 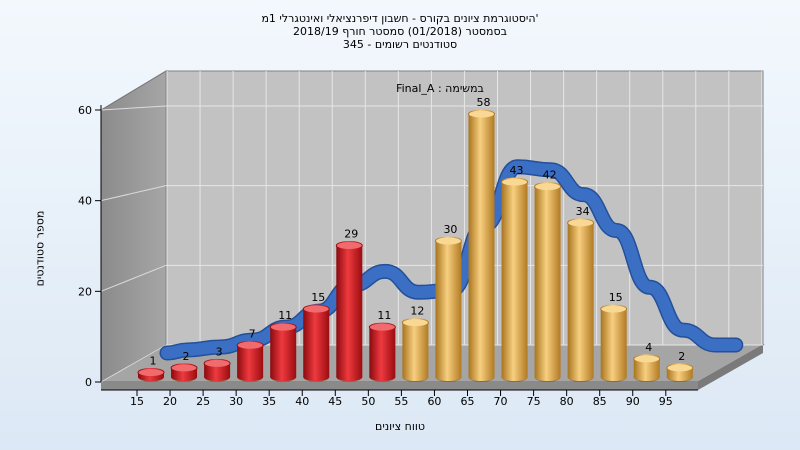 I want to click on x-tick-label: 35, so click(x=269, y=401).